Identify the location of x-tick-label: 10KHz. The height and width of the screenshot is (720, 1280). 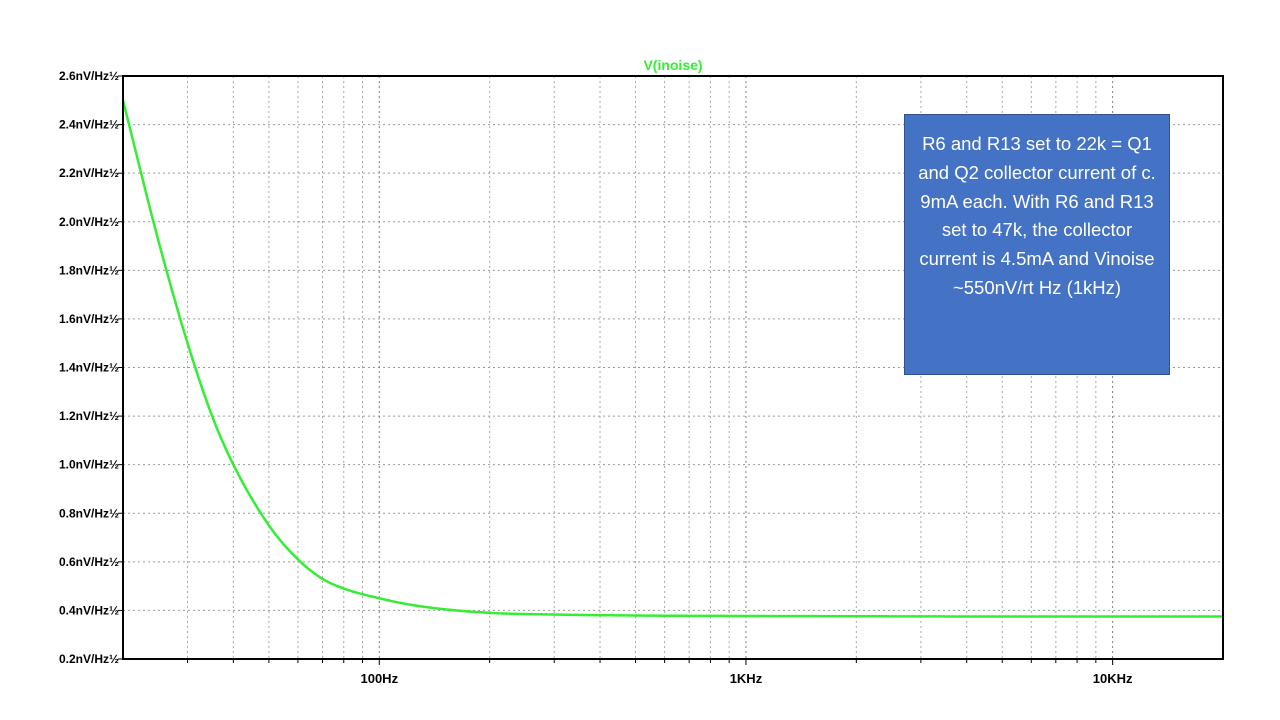
(1113, 678).